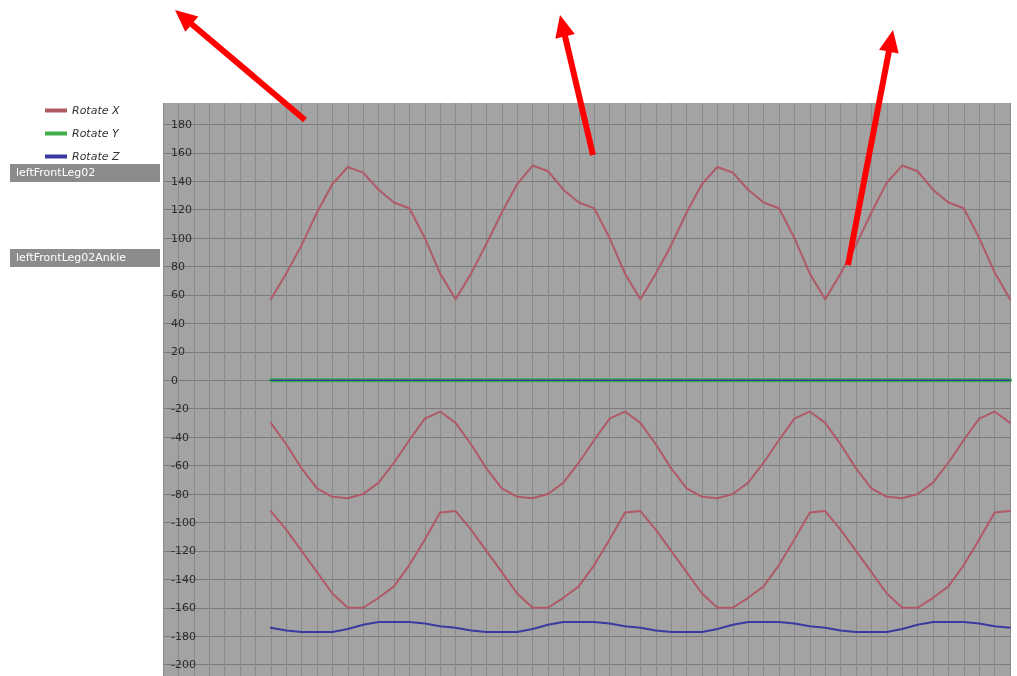 The image size is (1017, 676). I want to click on y-tick-label: -40, so click(180, 437).